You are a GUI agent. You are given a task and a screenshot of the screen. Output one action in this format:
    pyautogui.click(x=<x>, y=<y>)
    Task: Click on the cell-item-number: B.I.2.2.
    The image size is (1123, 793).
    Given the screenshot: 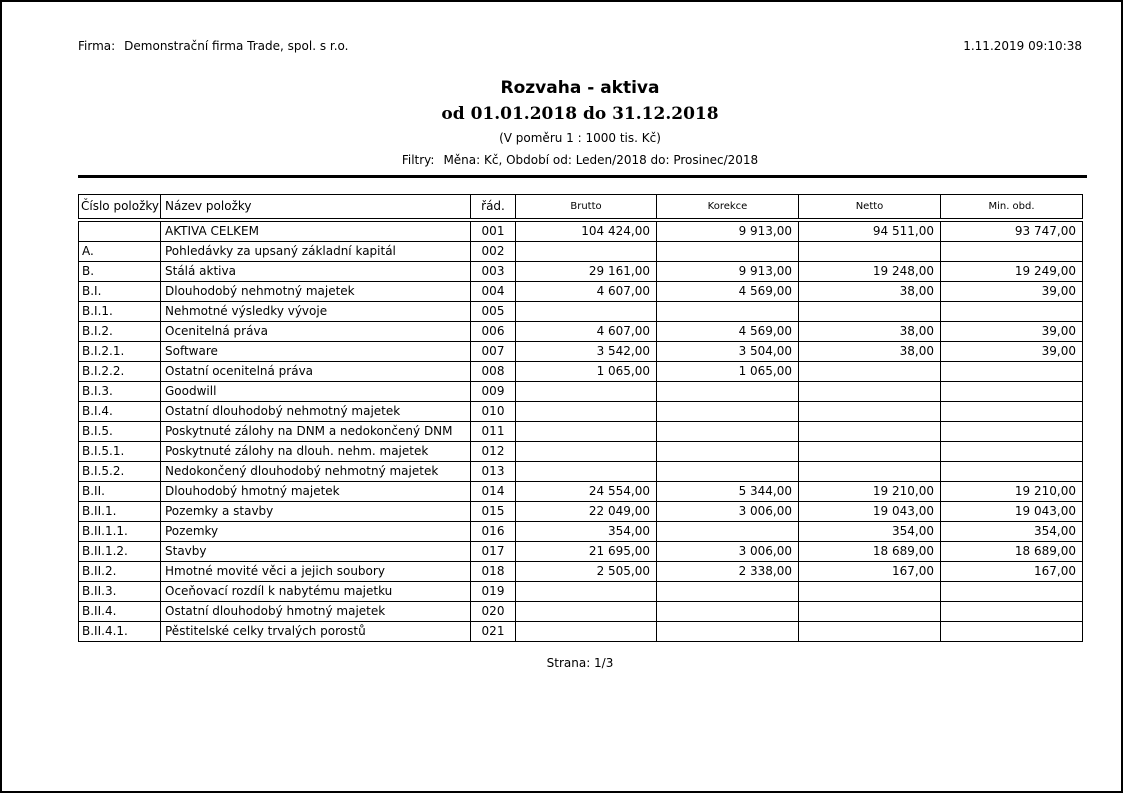 What is the action you would take?
    pyautogui.click(x=119, y=371)
    